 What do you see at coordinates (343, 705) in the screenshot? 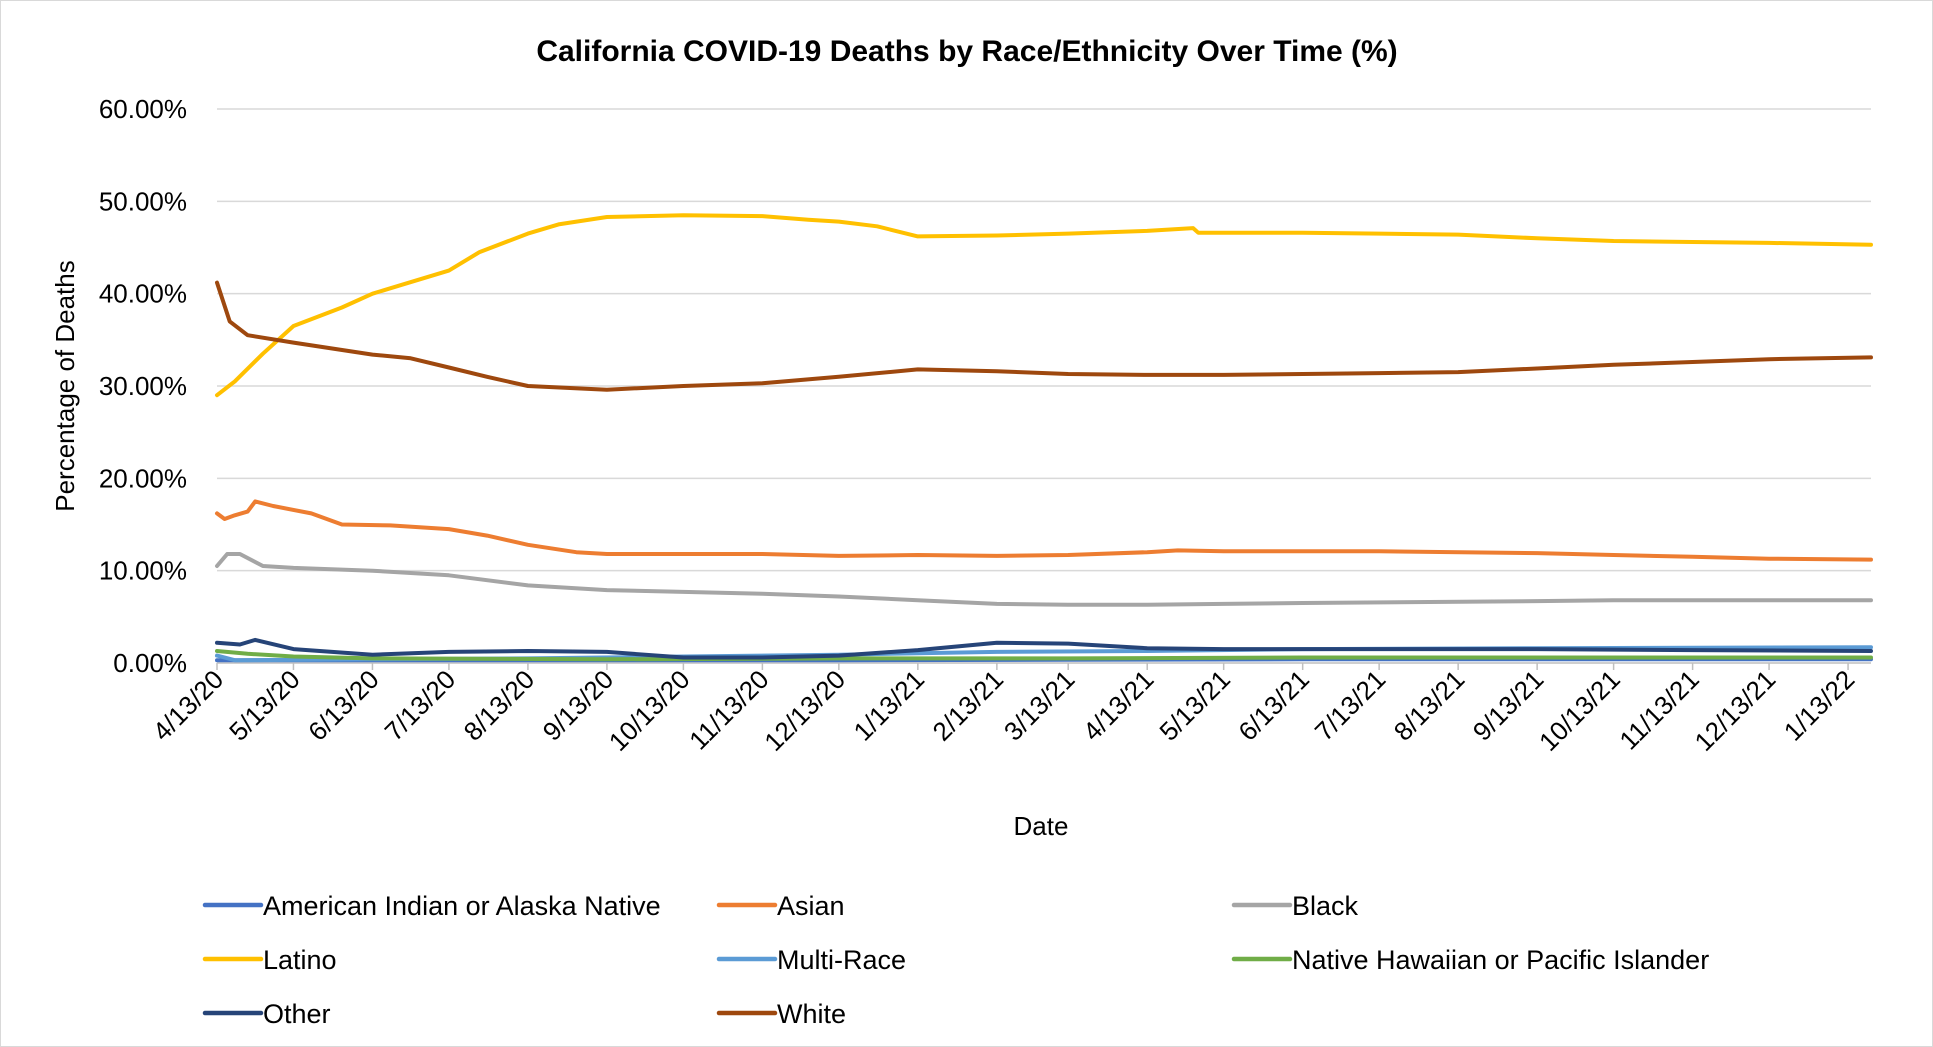
I see `x-tick-label: 6/13/20` at bounding box center [343, 705].